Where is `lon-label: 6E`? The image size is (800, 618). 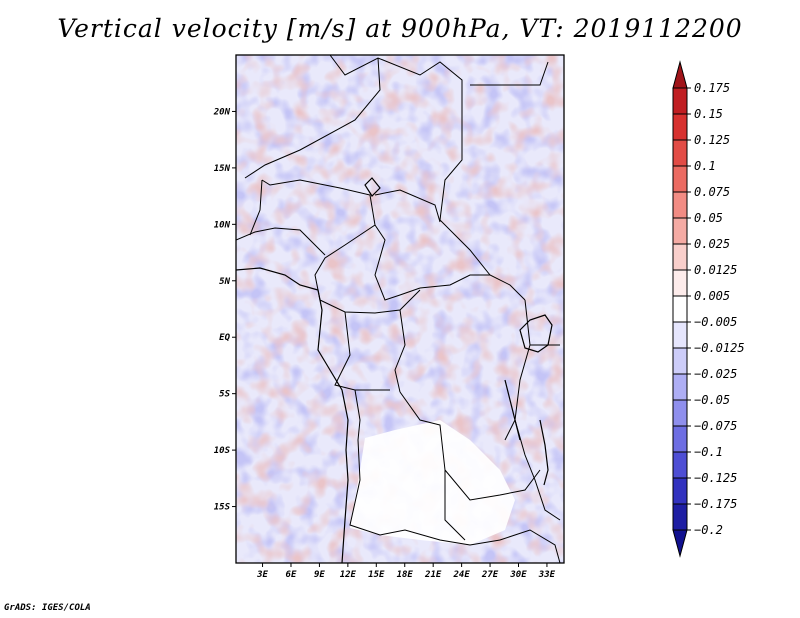
lon-label: 6E is located at coordinates (291, 575).